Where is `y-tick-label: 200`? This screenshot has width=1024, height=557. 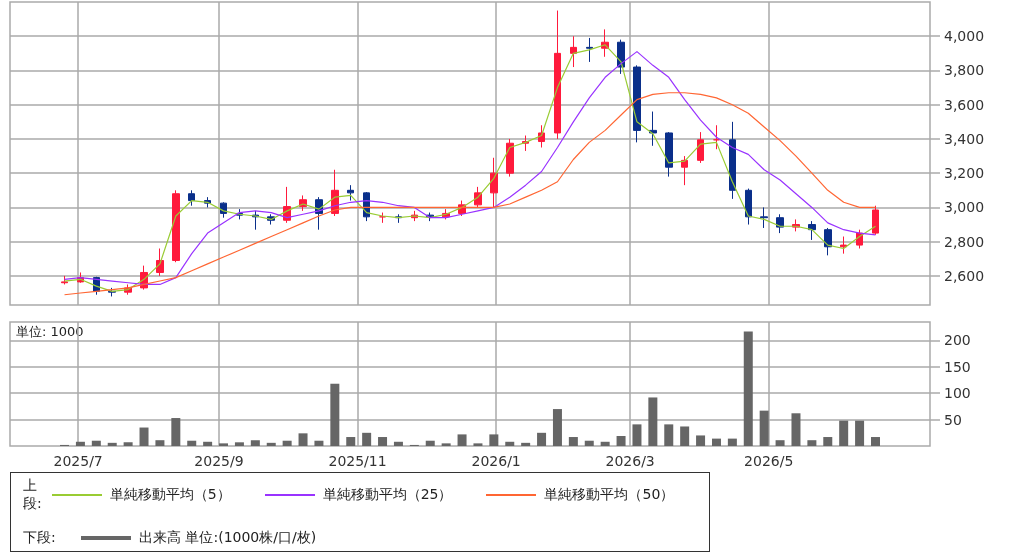
y-tick-label: 200 is located at coordinates (957, 340).